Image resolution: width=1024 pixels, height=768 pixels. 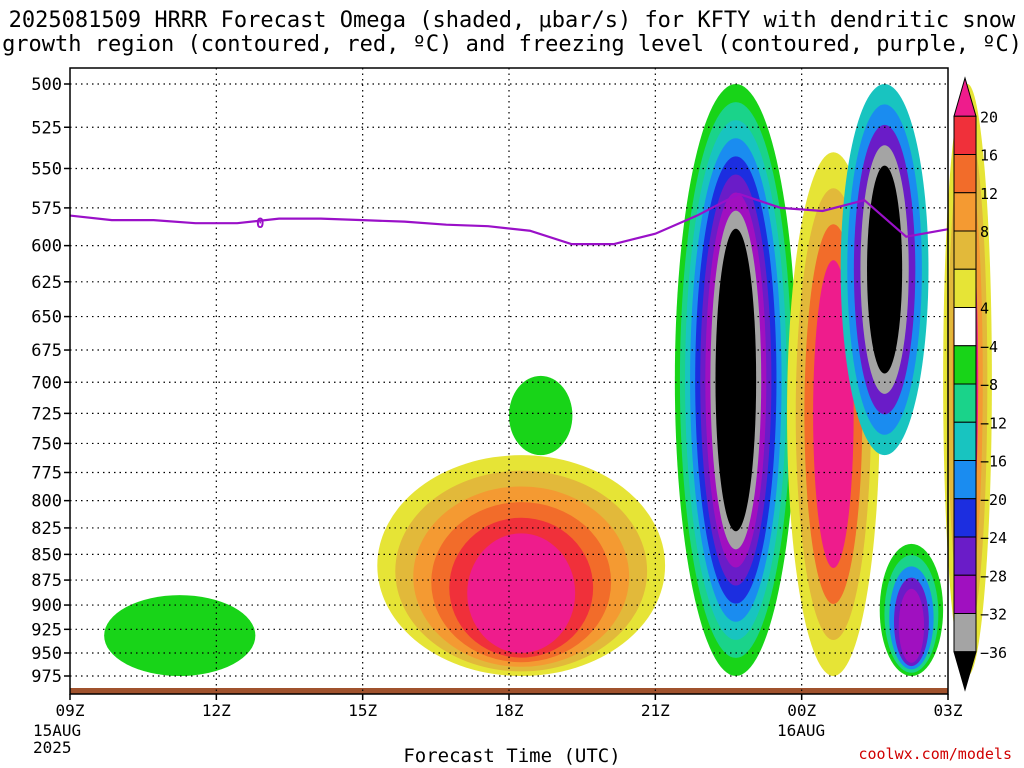 What do you see at coordinates (993, 538) in the screenshot?
I see `colorbar-label: −24` at bounding box center [993, 538].